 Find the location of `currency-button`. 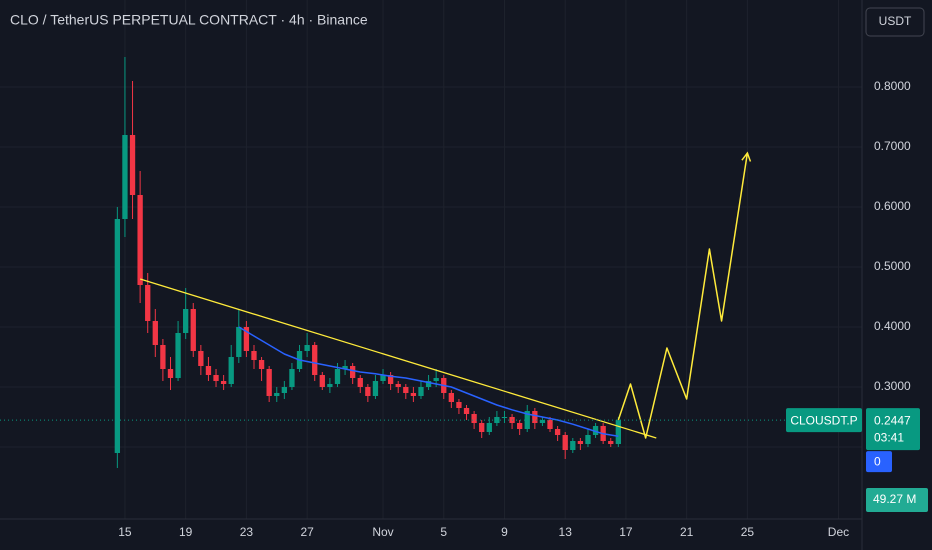

currency-button is located at coordinates (895, 22).